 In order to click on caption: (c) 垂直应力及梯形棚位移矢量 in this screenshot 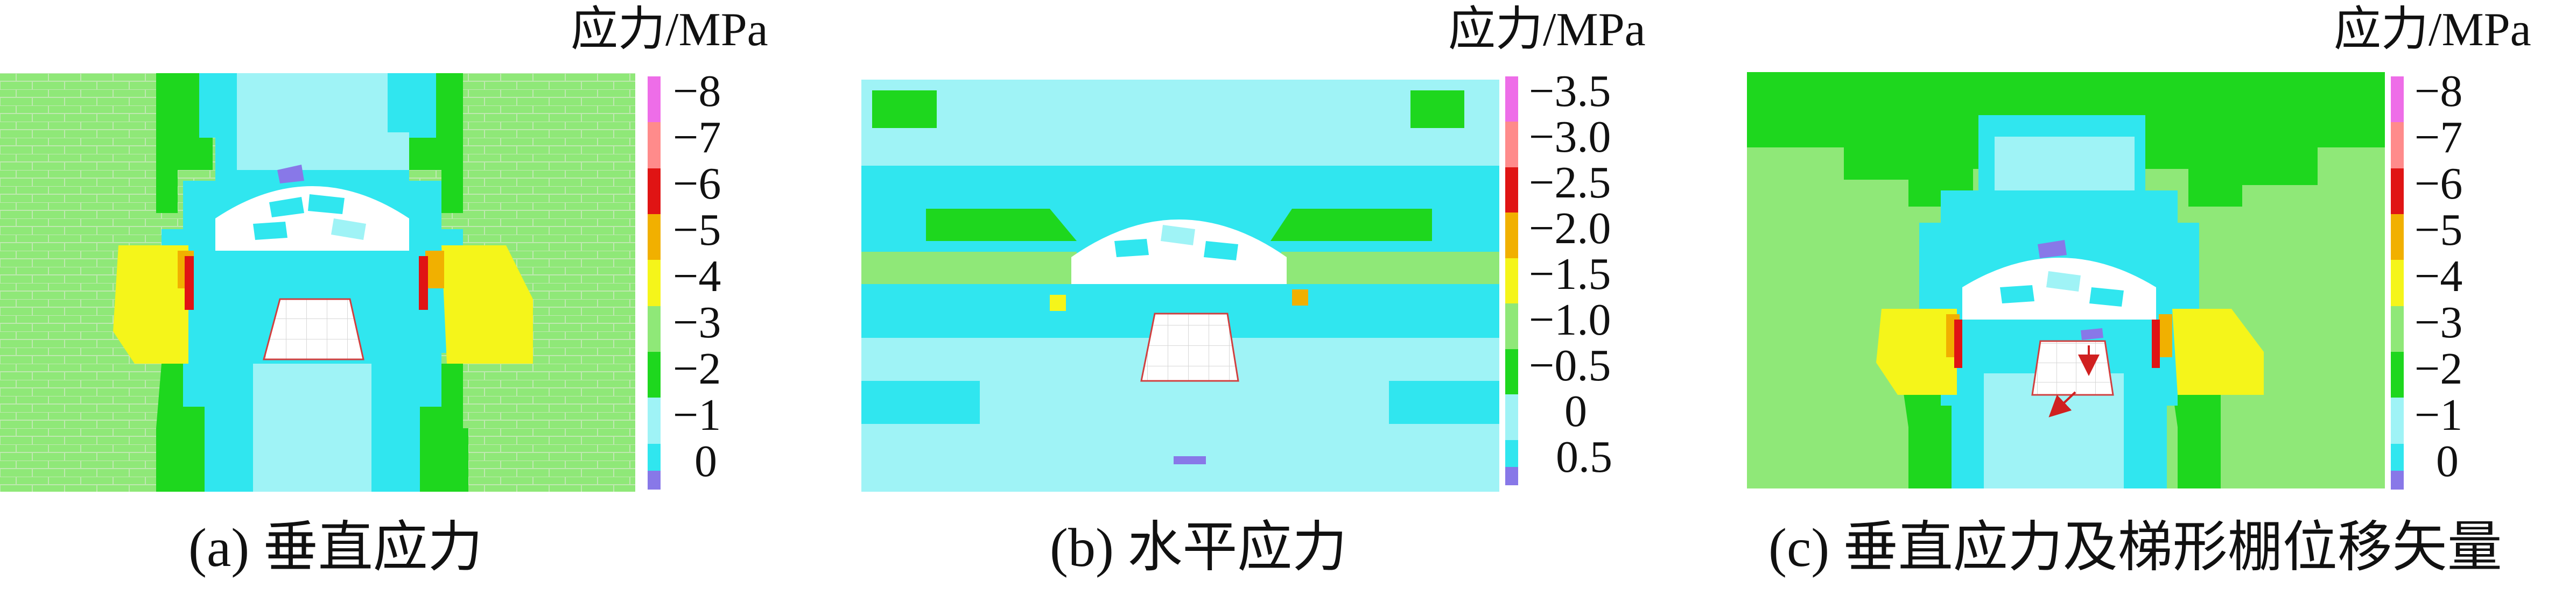, I will do `click(2135, 548)`.